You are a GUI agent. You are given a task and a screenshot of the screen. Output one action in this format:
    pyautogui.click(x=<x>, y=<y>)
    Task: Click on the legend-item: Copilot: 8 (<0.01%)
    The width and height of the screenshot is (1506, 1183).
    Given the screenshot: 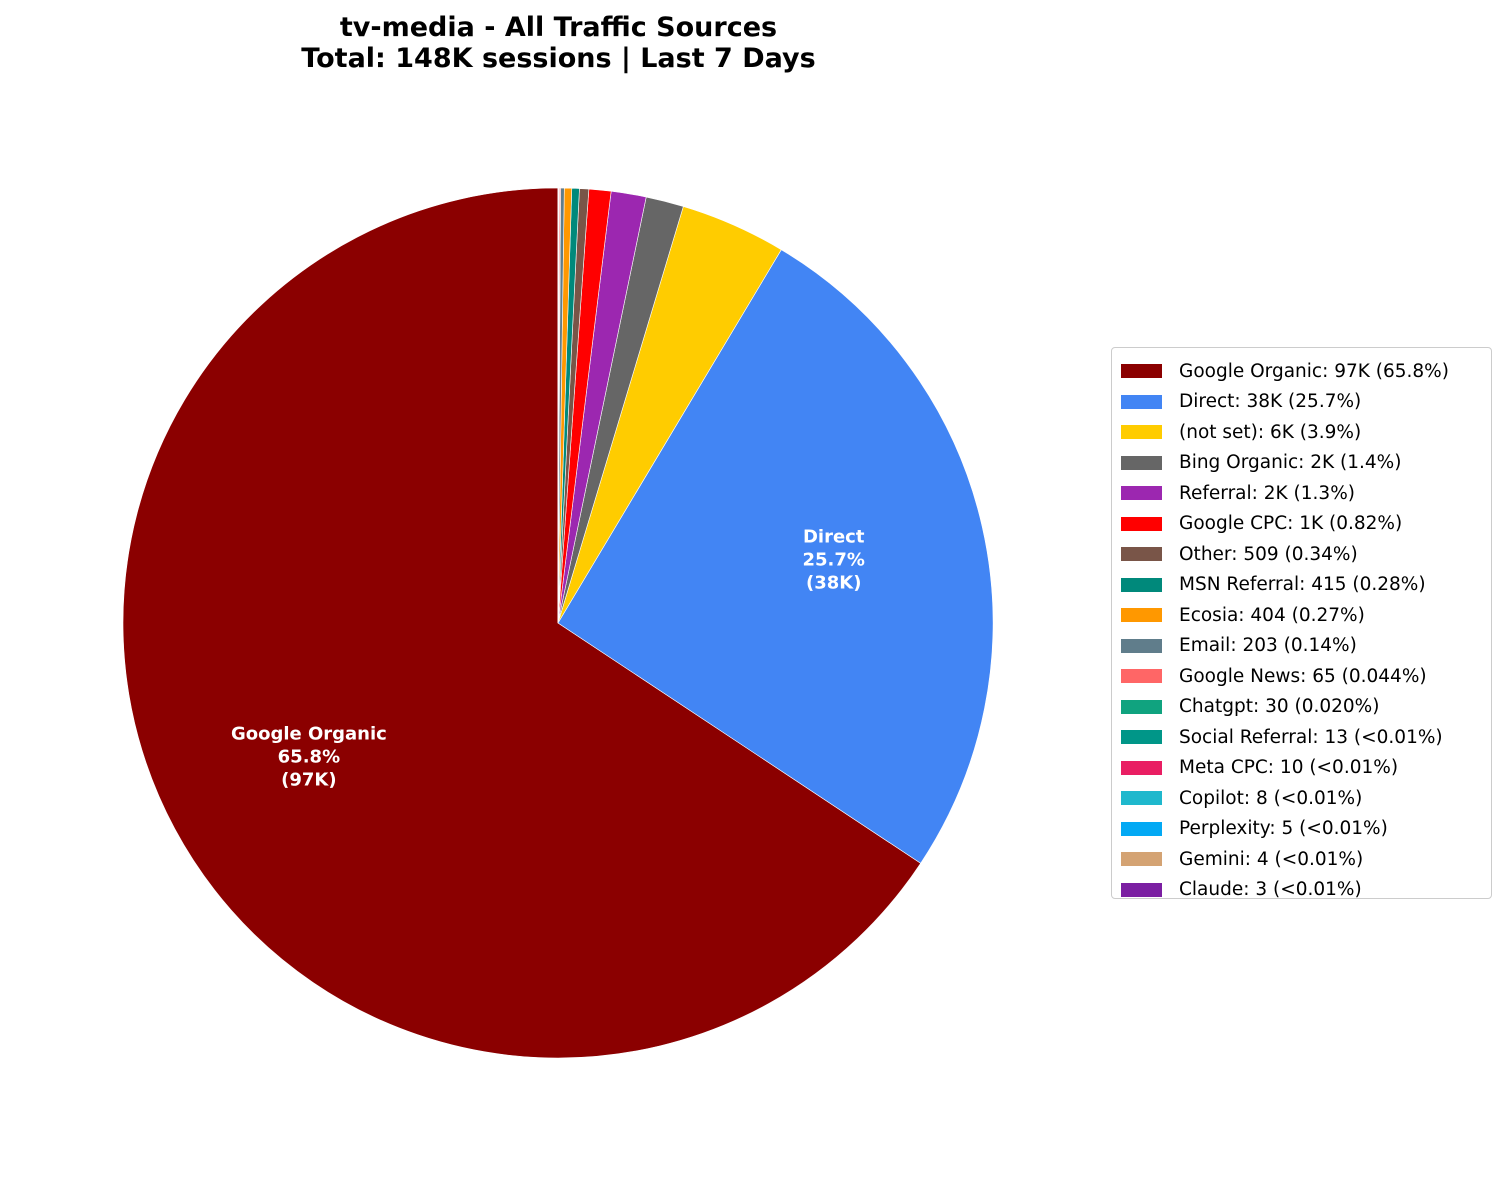 What is the action you would take?
    pyautogui.click(x=1306, y=798)
    